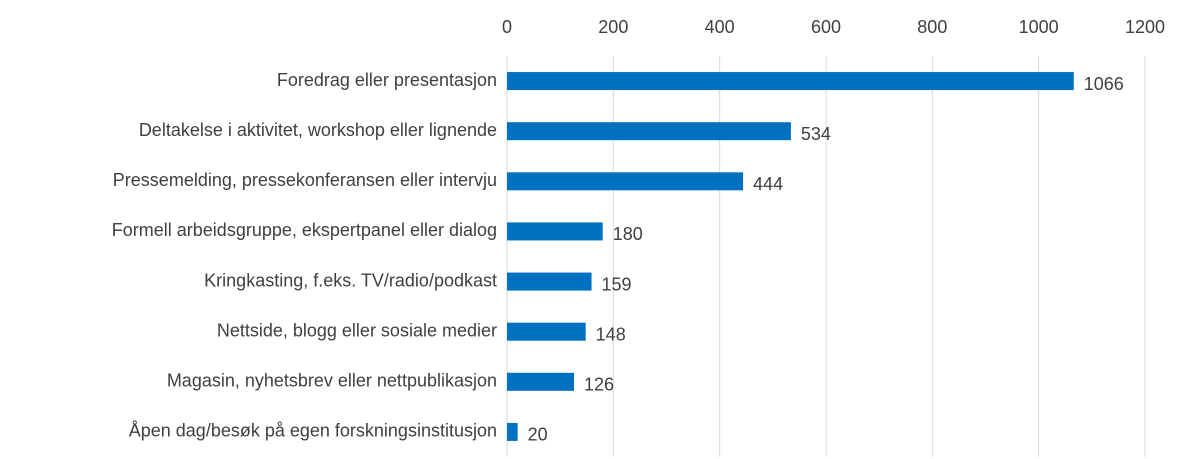  Describe the element at coordinates (932, 27) in the screenshot. I see `x-tick-label: 800` at that location.